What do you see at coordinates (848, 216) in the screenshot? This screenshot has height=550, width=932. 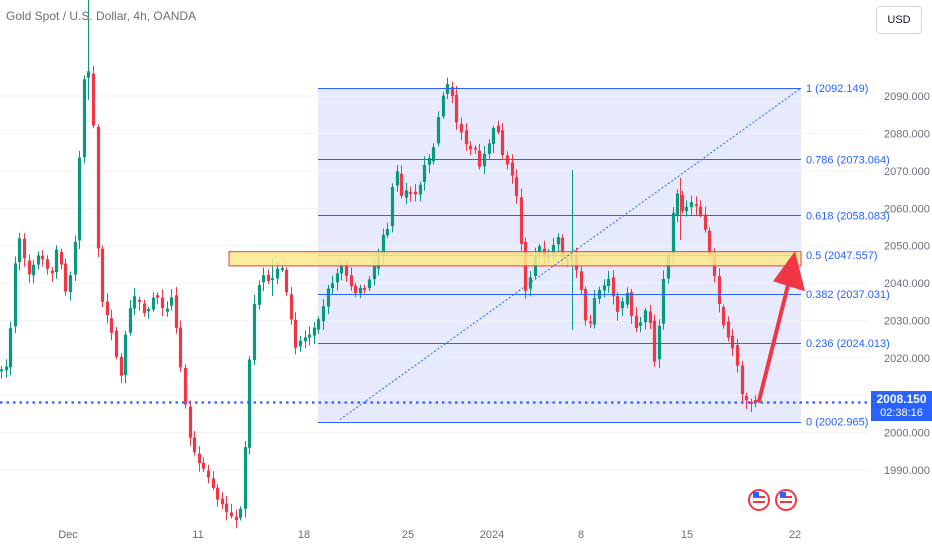 I see `fib-level-label: 0.618 (2058.083)` at bounding box center [848, 216].